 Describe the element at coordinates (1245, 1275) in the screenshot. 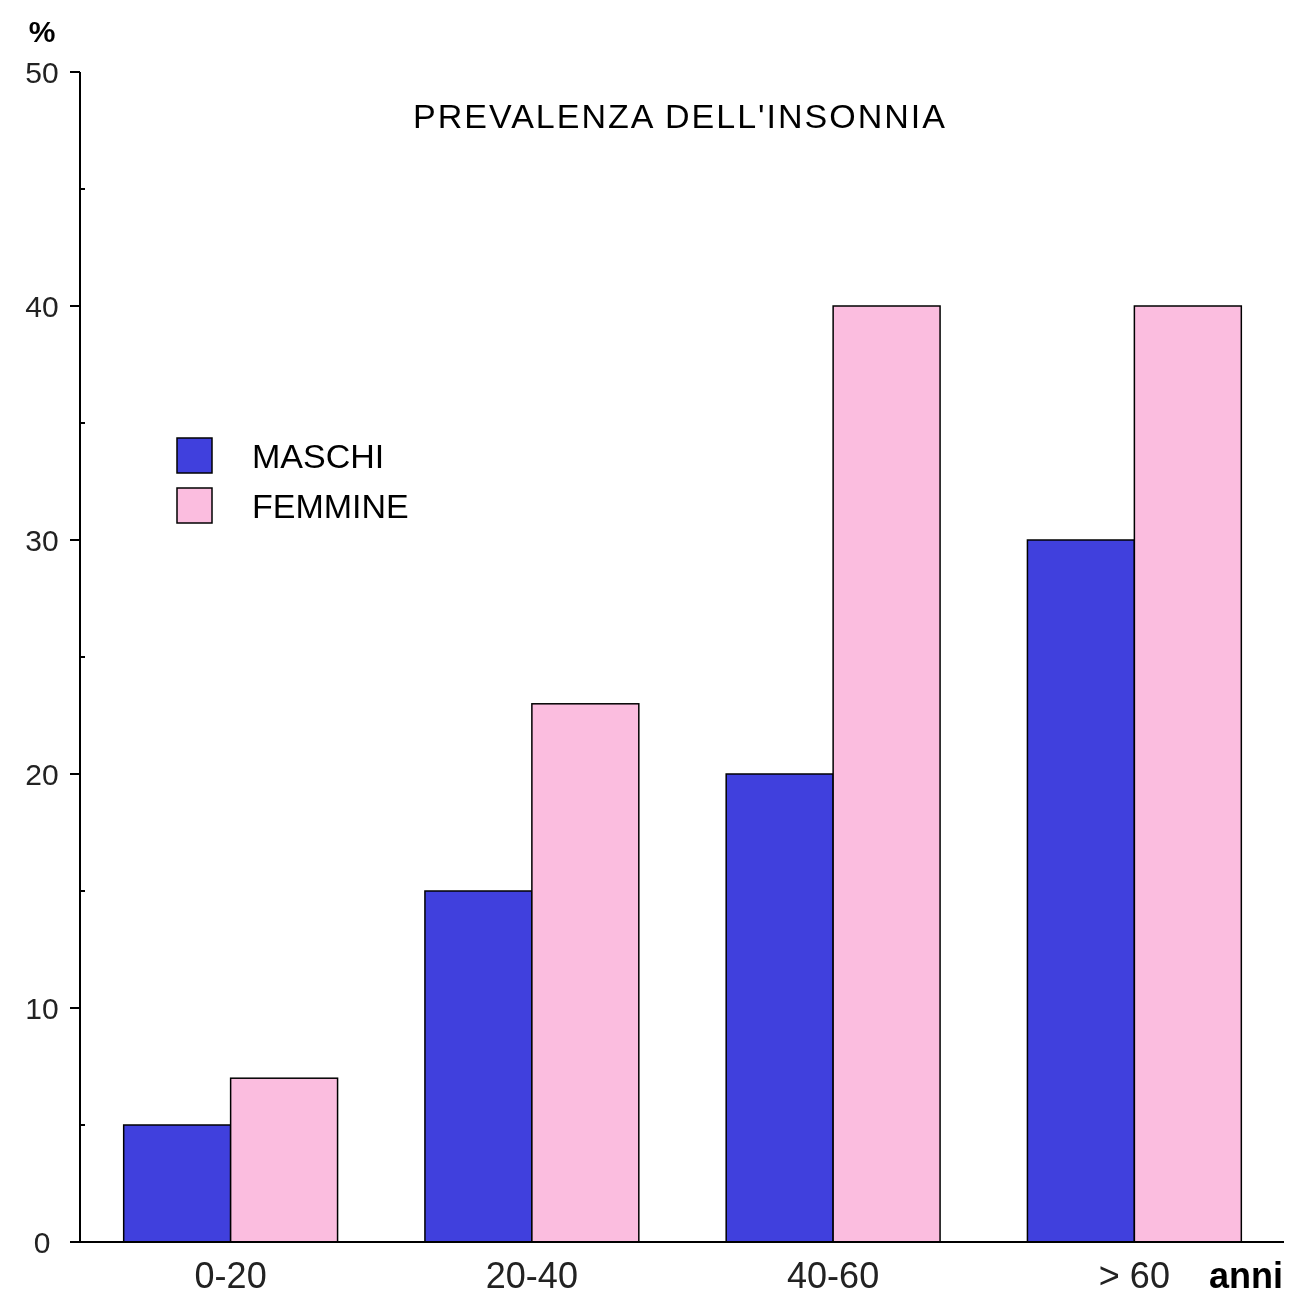

I see `x-axis-title: anni` at that location.